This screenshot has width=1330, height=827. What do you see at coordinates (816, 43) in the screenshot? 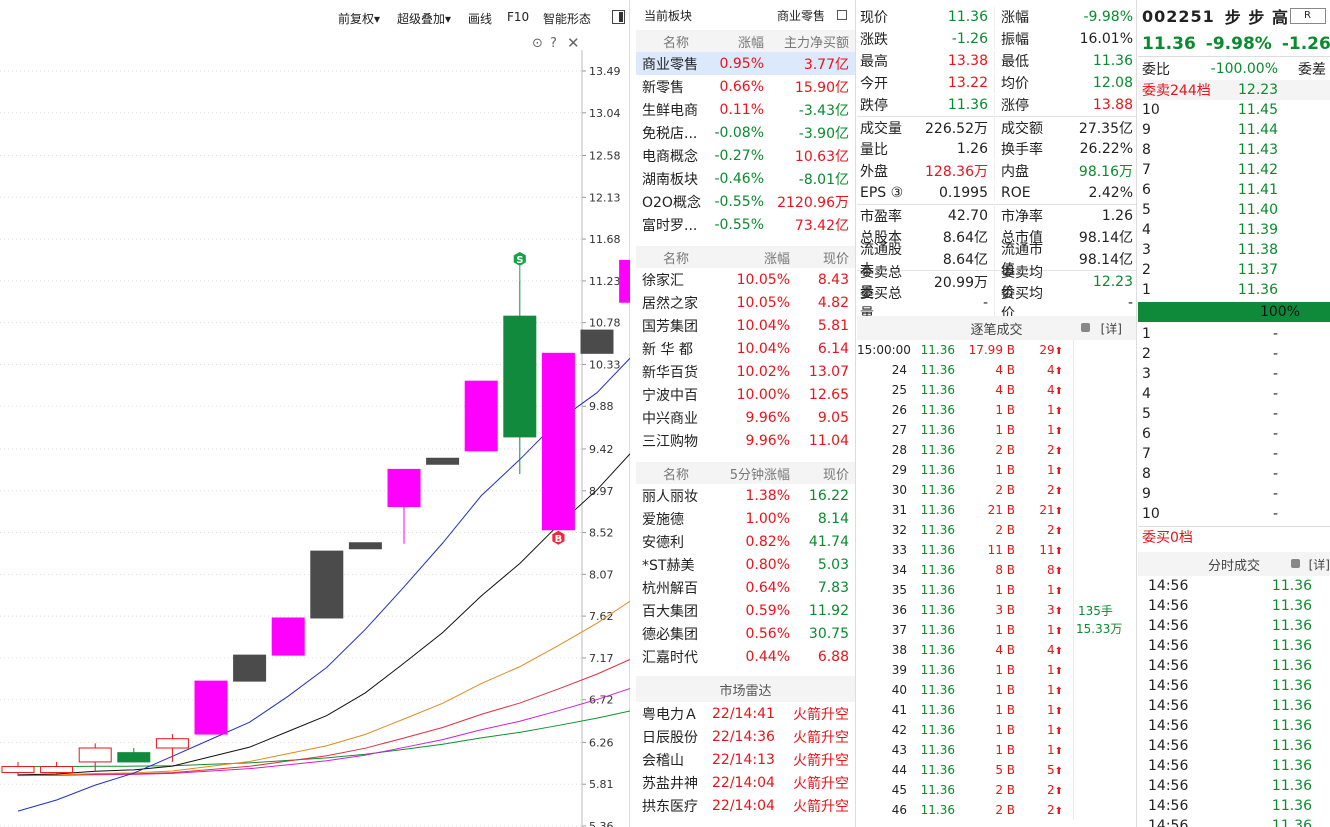
I see `col-flow: 主力净买额` at bounding box center [816, 43].